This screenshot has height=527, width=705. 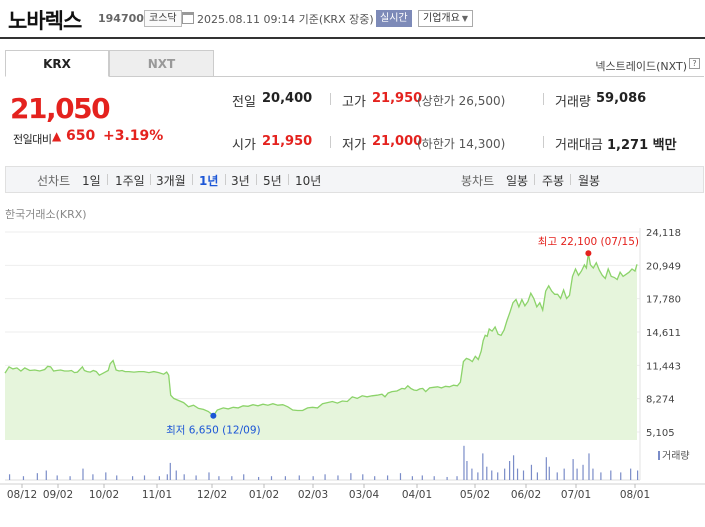 What do you see at coordinates (130, 181) in the screenshot?
I see `period-1w: 1주일` at bounding box center [130, 181].